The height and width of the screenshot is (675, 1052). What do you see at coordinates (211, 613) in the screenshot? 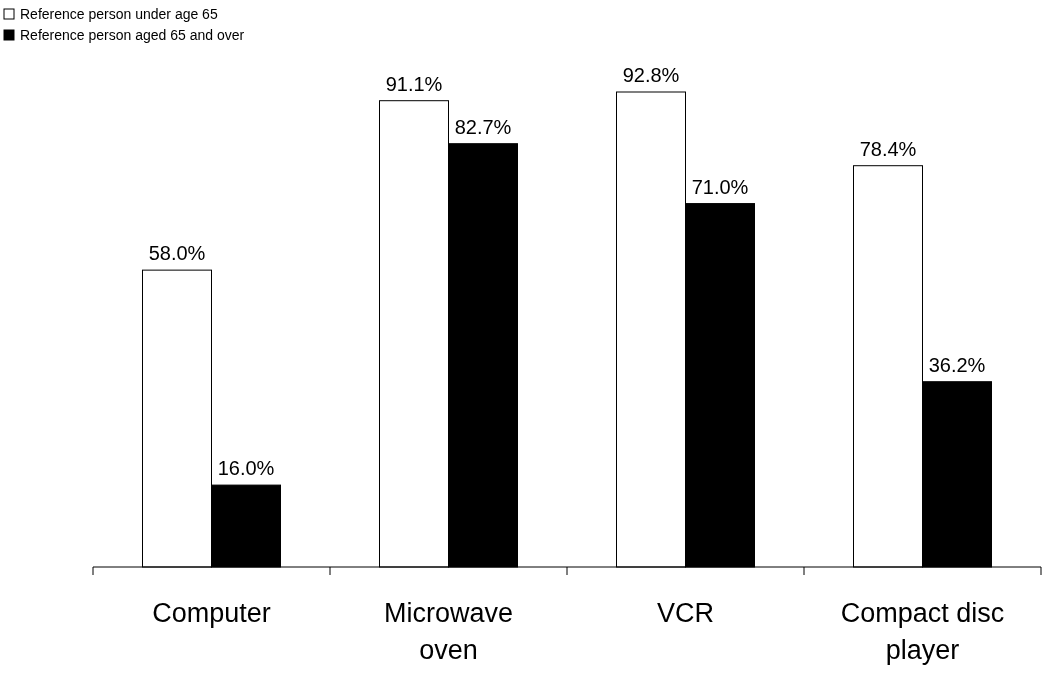
I see `x-tick-label: Computer` at bounding box center [211, 613].